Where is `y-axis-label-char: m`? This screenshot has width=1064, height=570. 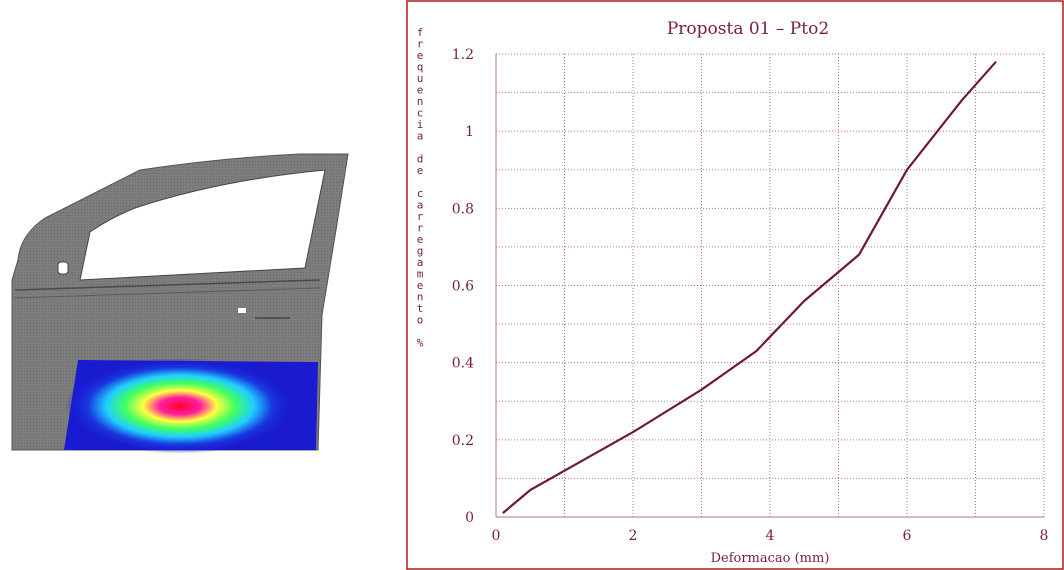 y-axis-label-char: m is located at coordinates (420, 274).